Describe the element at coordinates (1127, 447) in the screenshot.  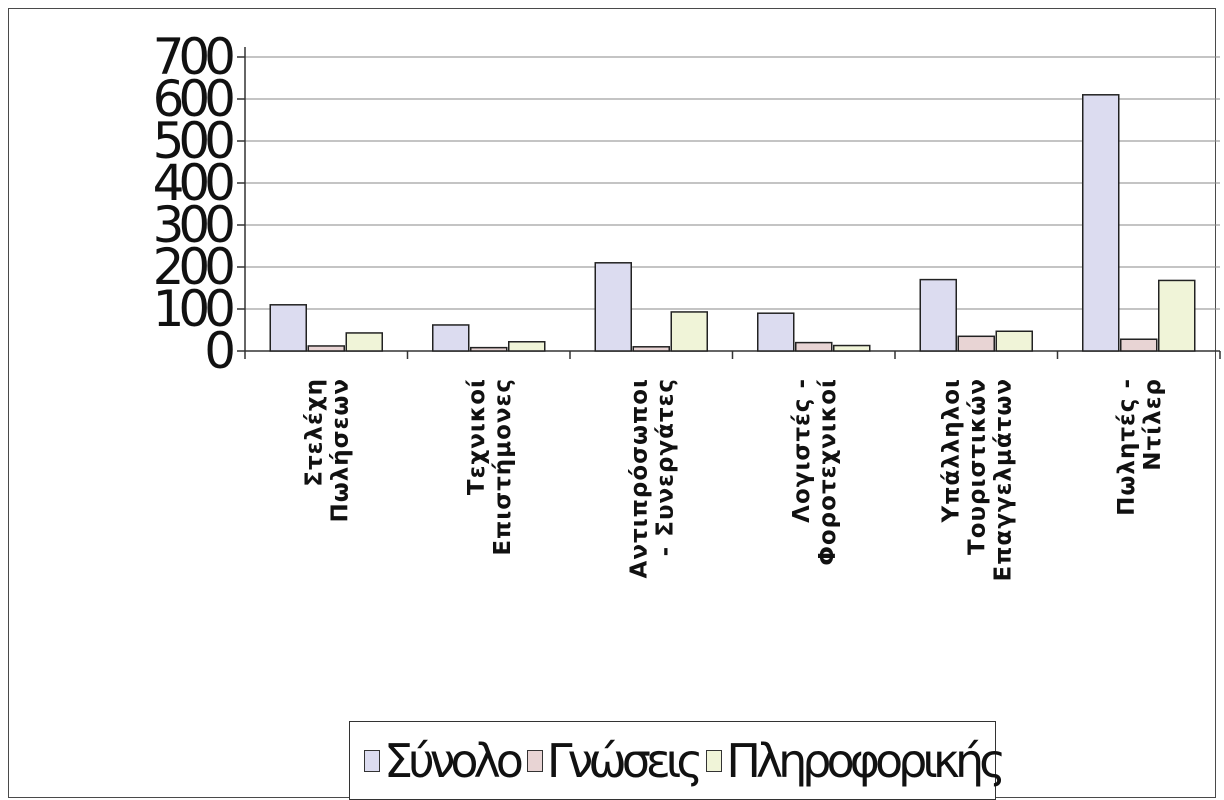
I see `x-tick-label: Πωλητές -` at that location.